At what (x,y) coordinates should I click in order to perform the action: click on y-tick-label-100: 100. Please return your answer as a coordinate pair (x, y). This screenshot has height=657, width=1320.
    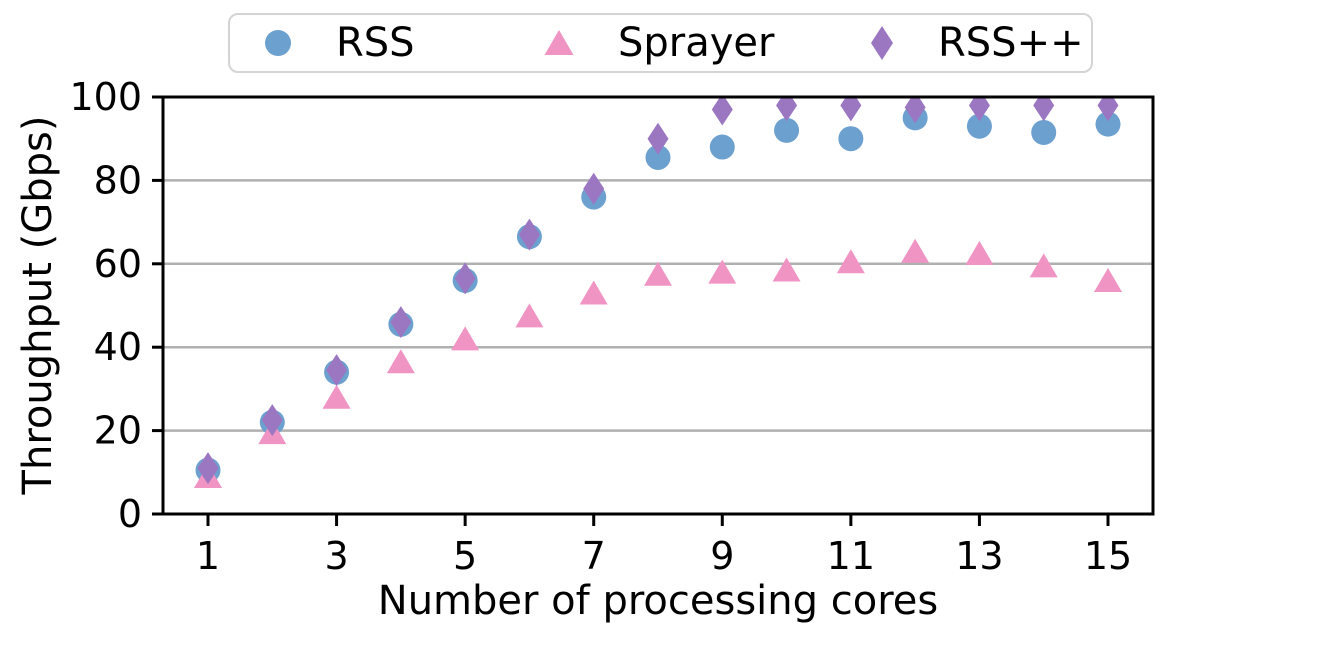
    Looking at the image, I should click on (105, 97).